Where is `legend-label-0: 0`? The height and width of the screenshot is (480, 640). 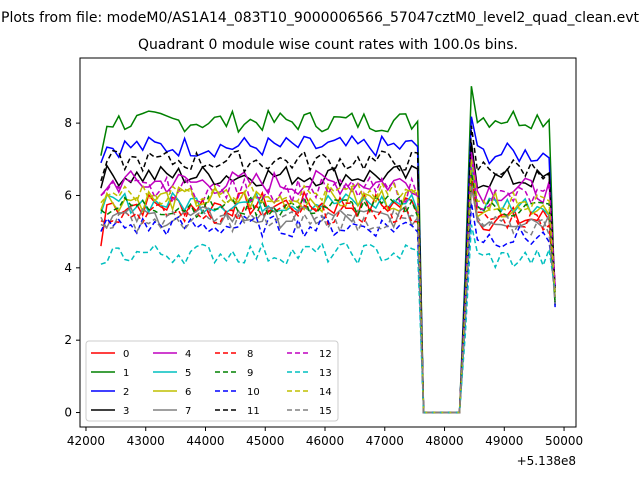 legend-label-0: 0 is located at coordinates (126, 354).